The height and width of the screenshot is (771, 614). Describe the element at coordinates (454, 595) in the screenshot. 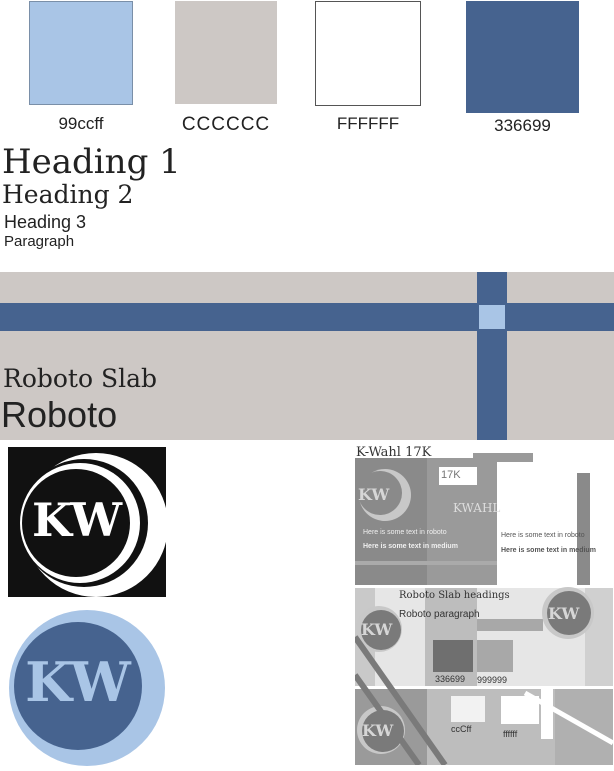

I see `wf-slab-headings: Roboto Slab headings` at that location.